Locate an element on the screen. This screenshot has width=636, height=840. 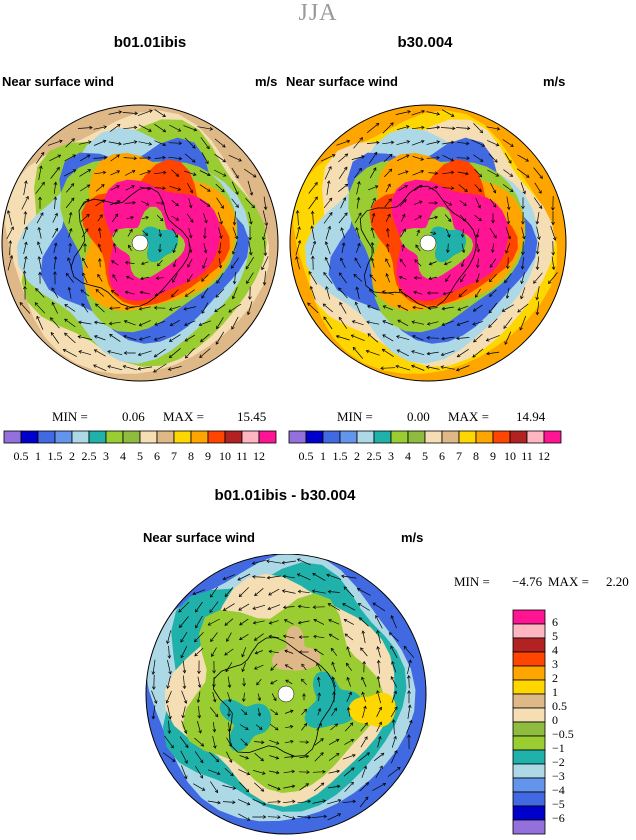
panel2-max-label: MAX = is located at coordinates (468, 416).